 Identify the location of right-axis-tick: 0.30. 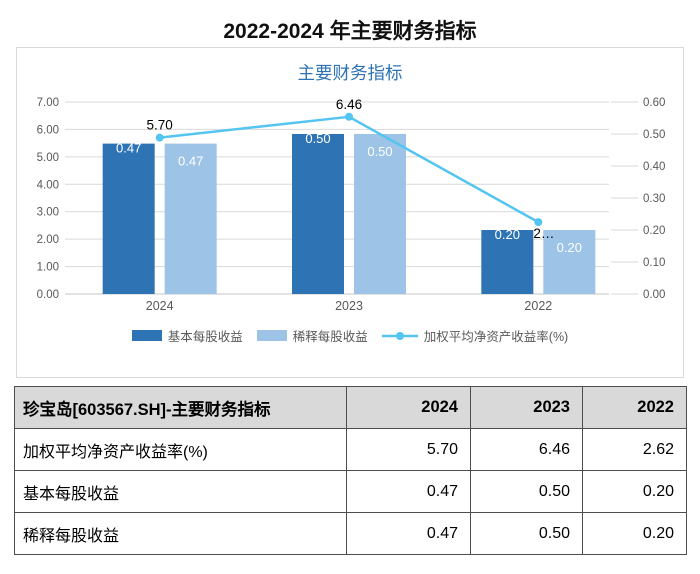
(654, 199).